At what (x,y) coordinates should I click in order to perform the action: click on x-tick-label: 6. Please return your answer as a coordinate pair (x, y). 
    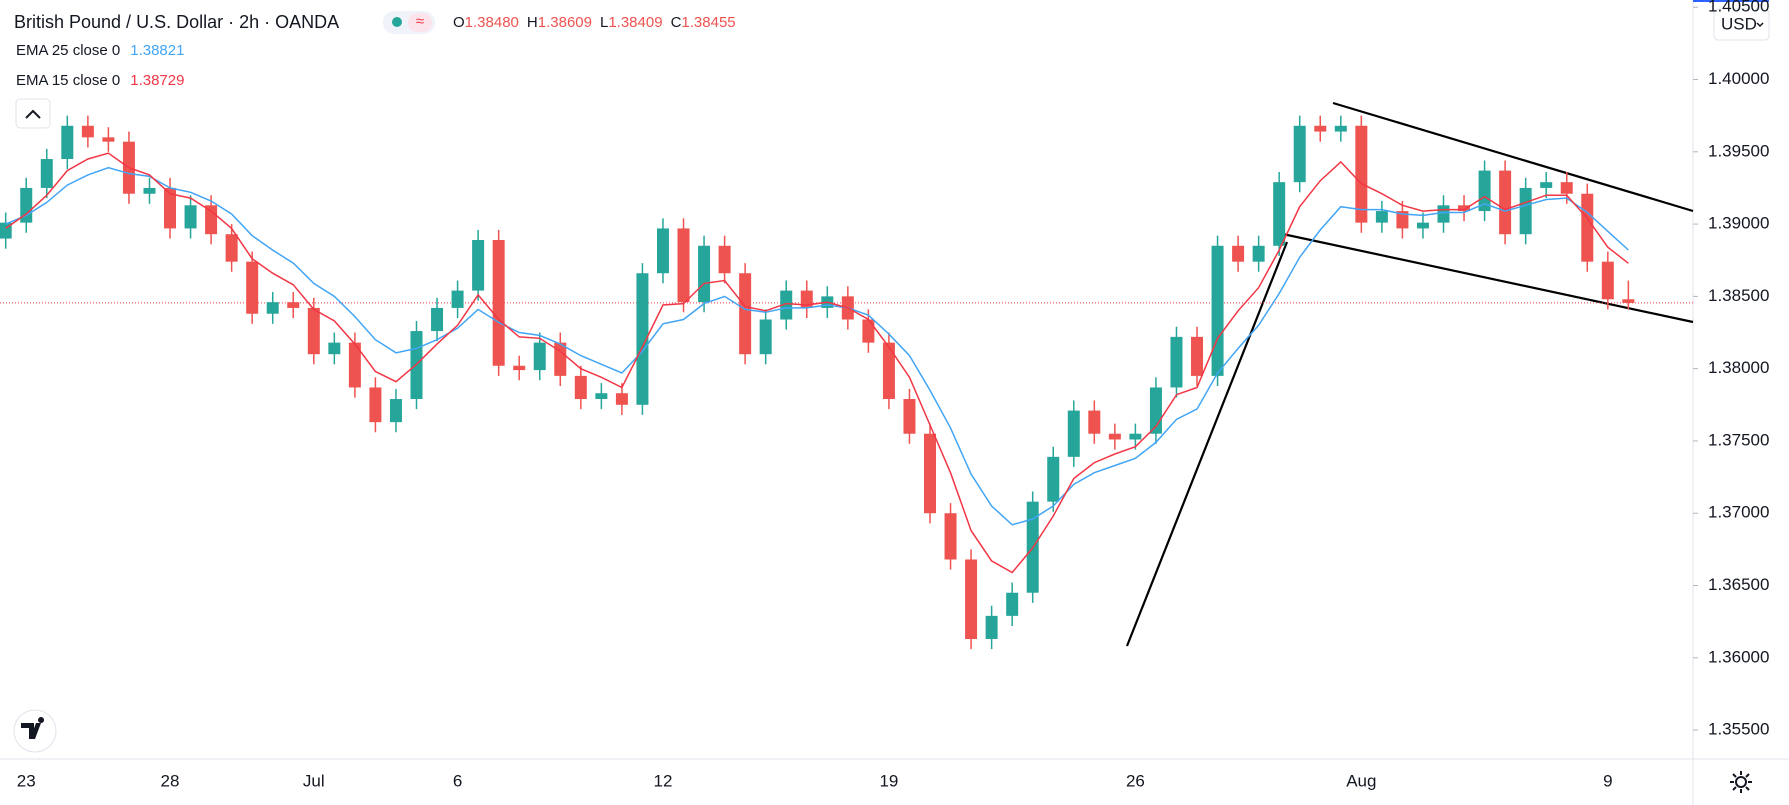
    Looking at the image, I should click on (457, 780).